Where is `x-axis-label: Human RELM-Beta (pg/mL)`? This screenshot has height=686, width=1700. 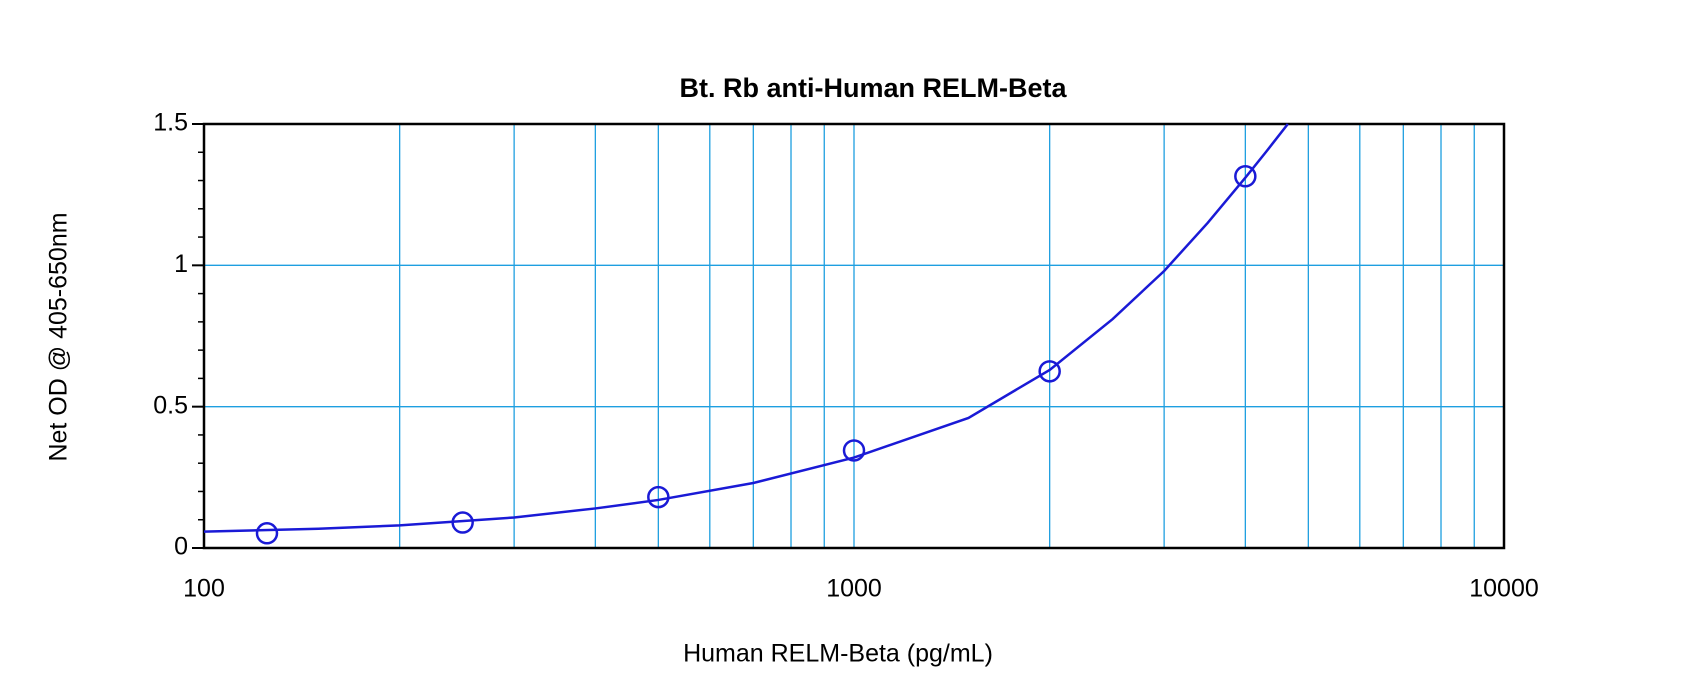 x-axis-label: Human RELM-Beta (pg/mL) is located at coordinates (838, 654).